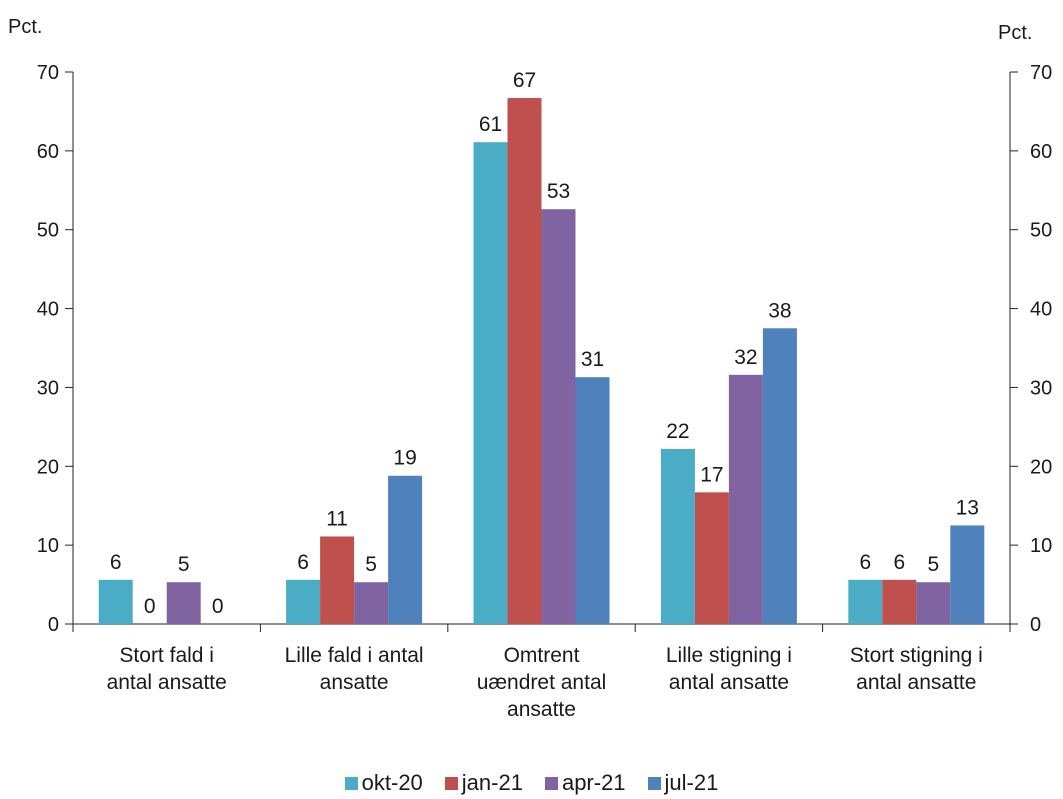 The image size is (1063, 799). What do you see at coordinates (779, 310) in the screenshot?
I see `data-label: 38` at bounding box center [779, 310].